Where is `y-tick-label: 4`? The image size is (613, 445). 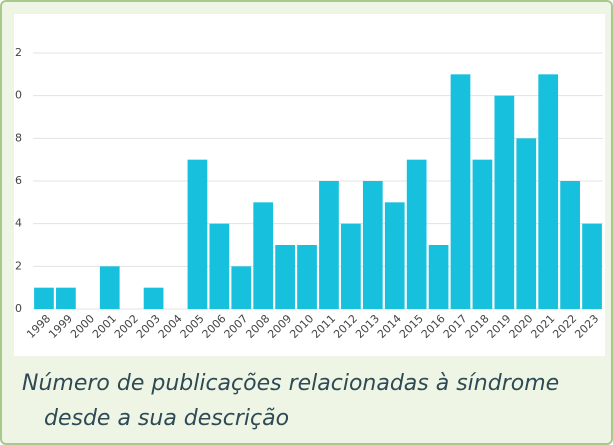 y-tick-label: 4 is located at coordinates (18, 223).